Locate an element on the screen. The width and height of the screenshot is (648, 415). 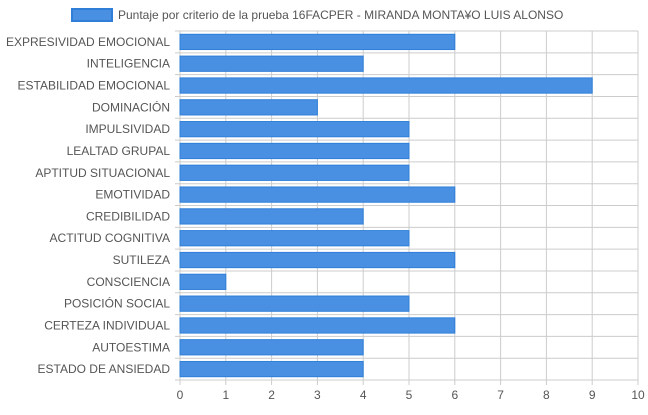
legend-swatch is located at coordinates (92, 15).